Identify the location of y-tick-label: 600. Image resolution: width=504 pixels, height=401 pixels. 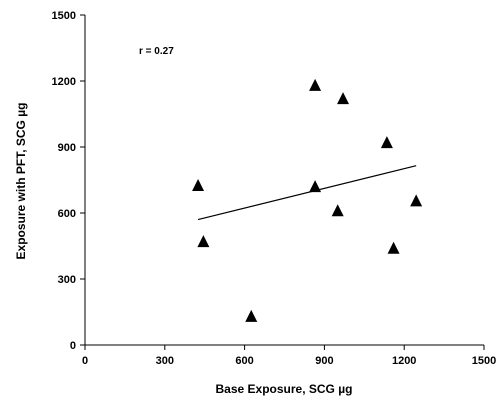
(67, 214).